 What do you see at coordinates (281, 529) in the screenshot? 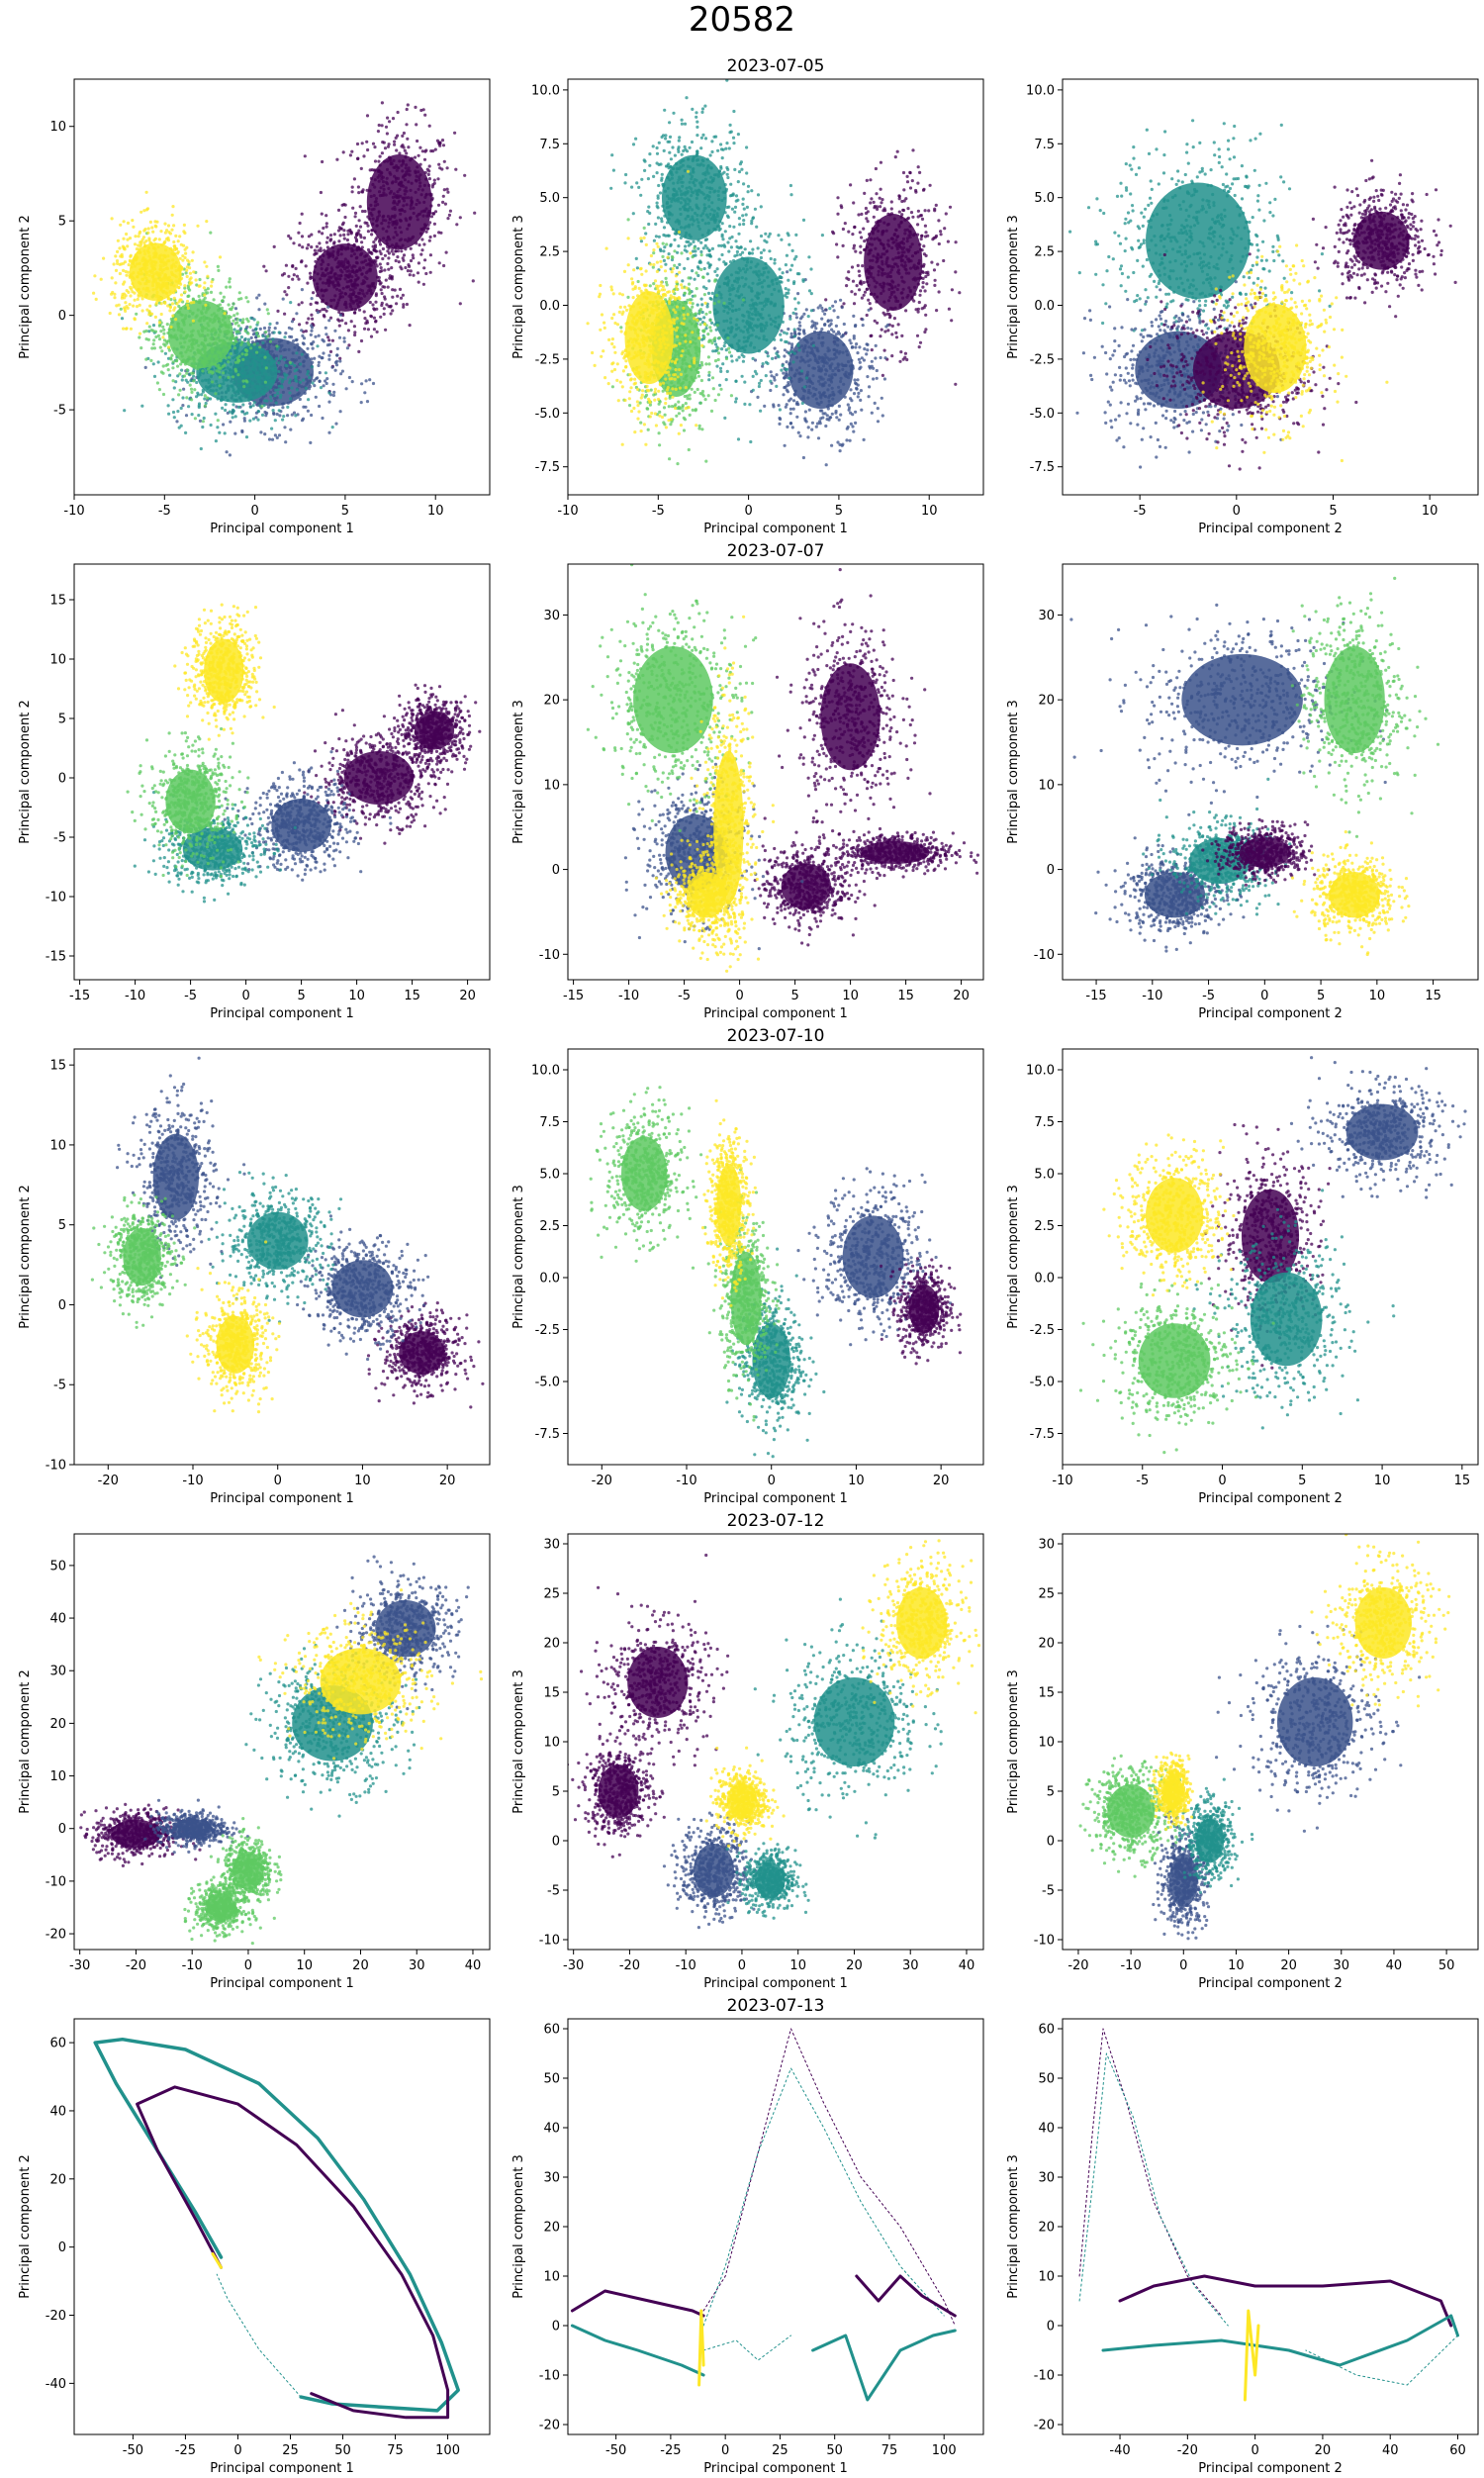
I see `x-axis-label: Principal component 1` at bounding box center [281, 529].